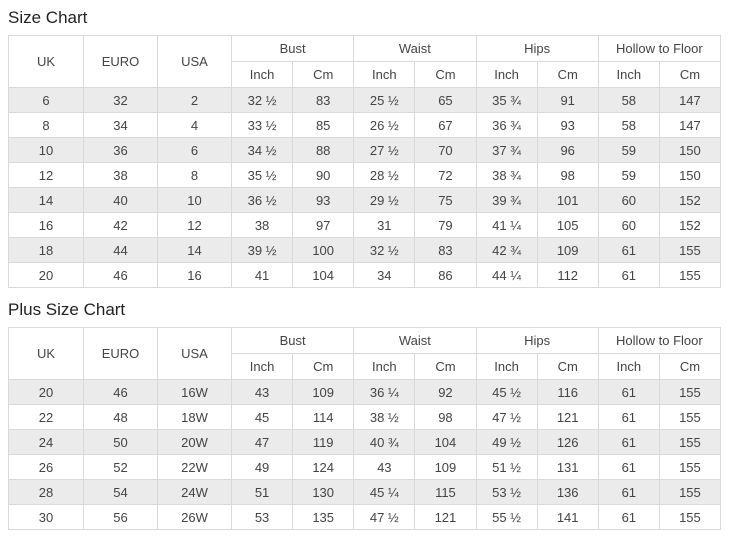  I want to click on table-cell: 10, so click(46, 150).